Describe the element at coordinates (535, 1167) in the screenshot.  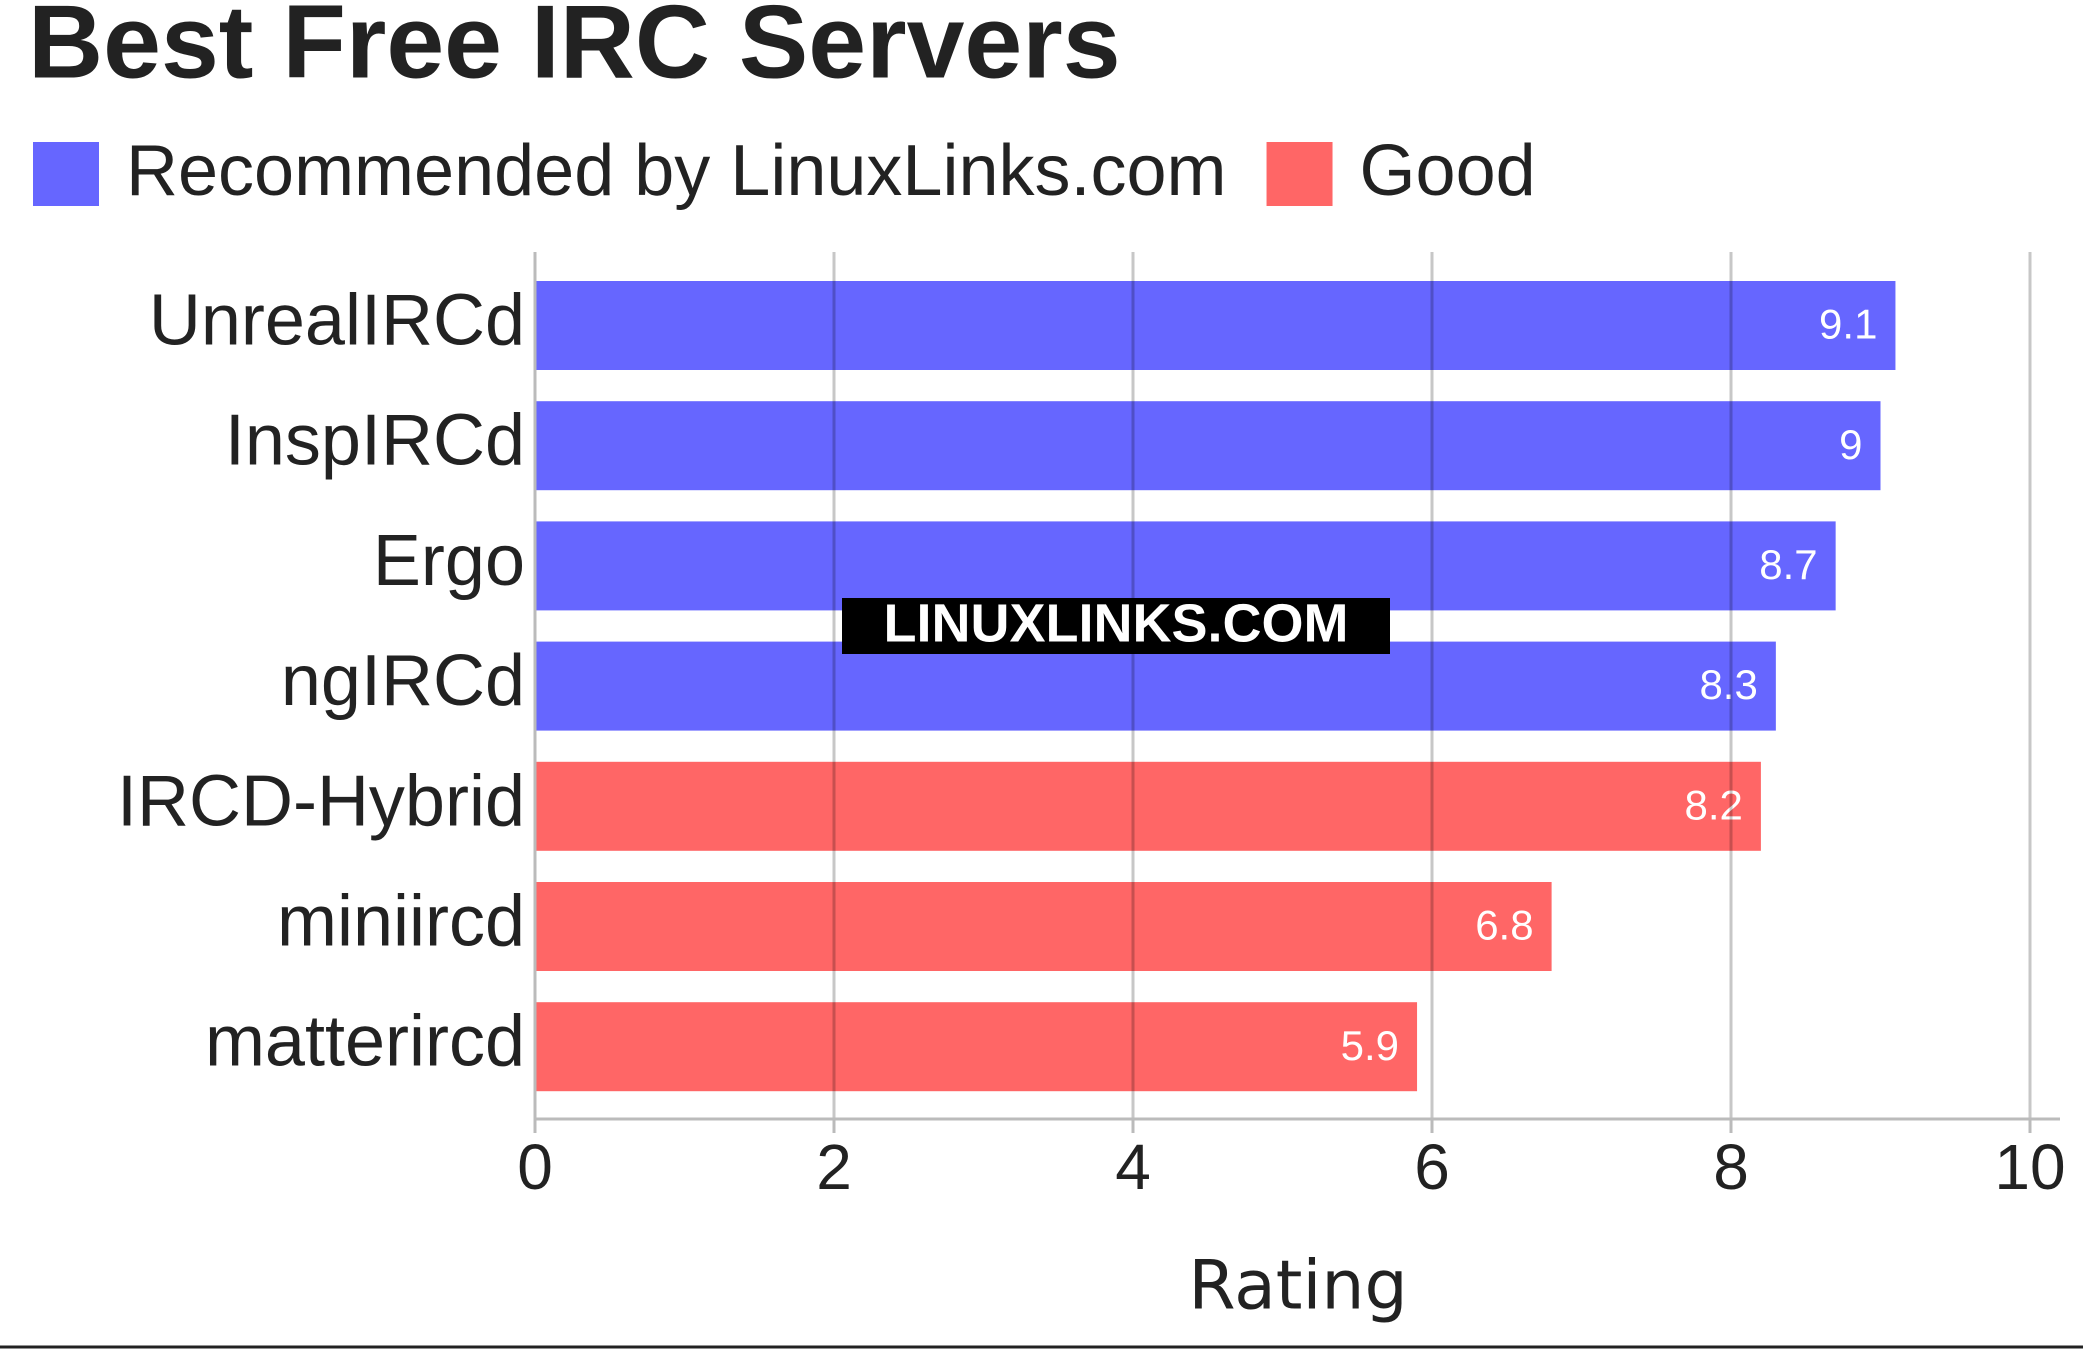
I see `x-tick-label: 0` at that location.